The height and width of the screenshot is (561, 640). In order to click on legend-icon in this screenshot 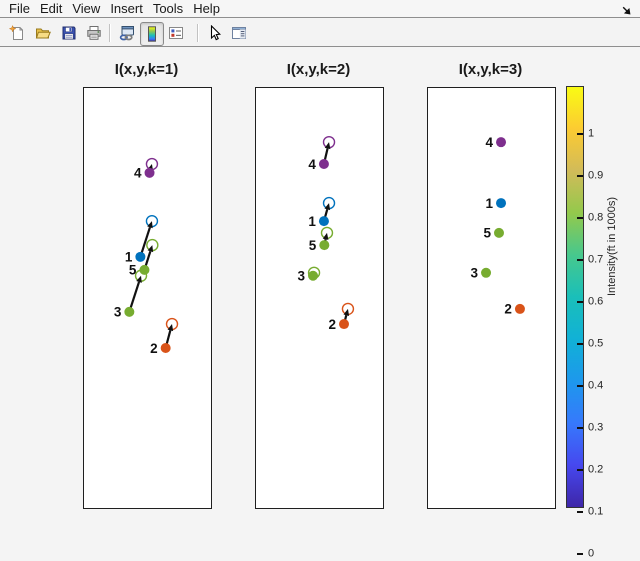, I will do `click(176, 33)`.